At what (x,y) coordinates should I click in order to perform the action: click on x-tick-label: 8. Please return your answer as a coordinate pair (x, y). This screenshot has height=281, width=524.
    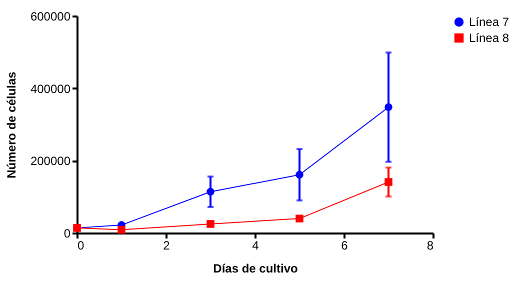
    Looking at the image, I should click on (430, 245).